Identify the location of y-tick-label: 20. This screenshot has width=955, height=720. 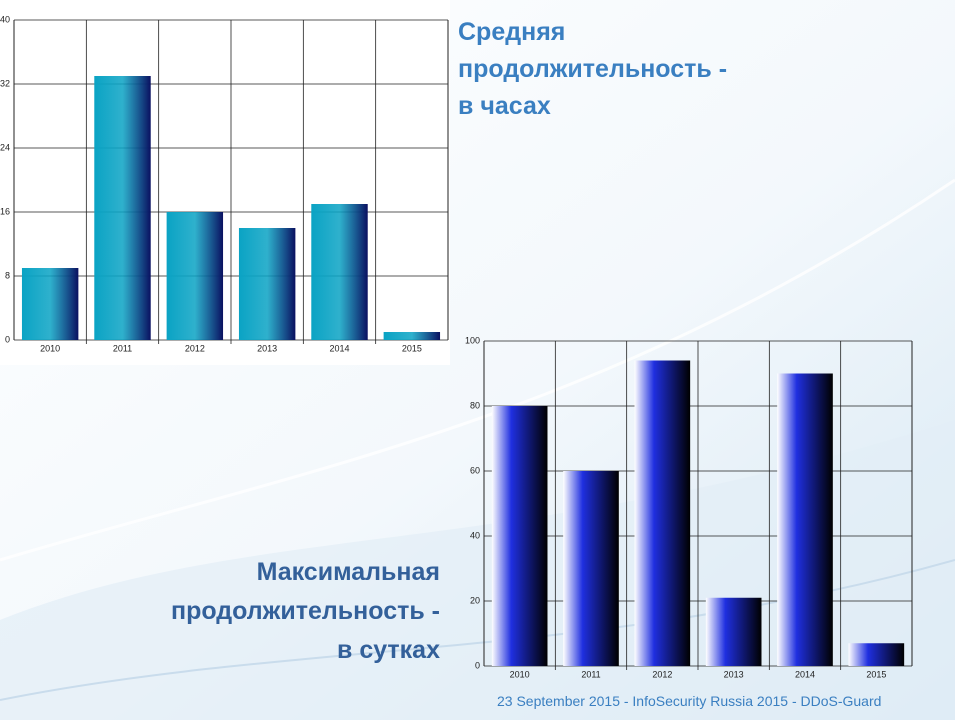
(475, 600).